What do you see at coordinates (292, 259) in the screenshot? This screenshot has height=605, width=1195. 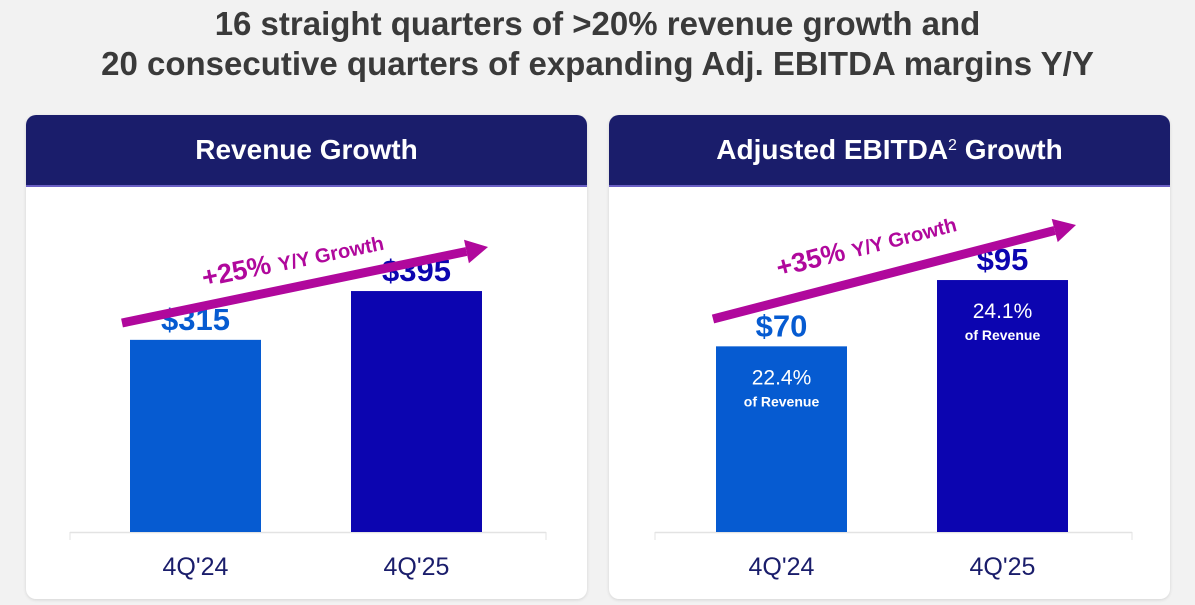 I see `growth-annotation: +25% Y/Y Growth` at bounding box center [292, 259].